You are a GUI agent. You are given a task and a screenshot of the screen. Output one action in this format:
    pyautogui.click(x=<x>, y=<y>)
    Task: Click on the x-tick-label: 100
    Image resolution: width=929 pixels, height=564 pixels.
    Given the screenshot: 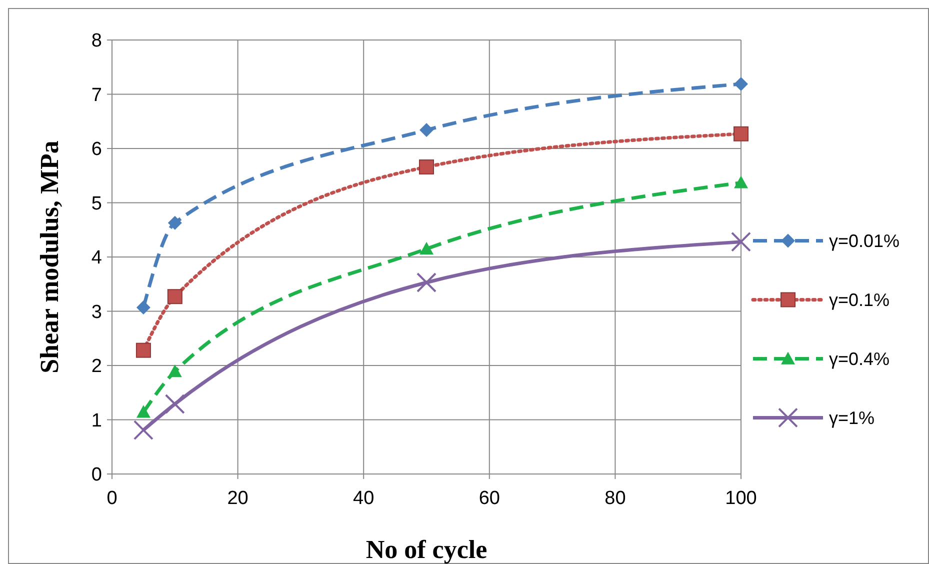 What is the action you would take?
    pyautogui.click(x=741, y=498)
    